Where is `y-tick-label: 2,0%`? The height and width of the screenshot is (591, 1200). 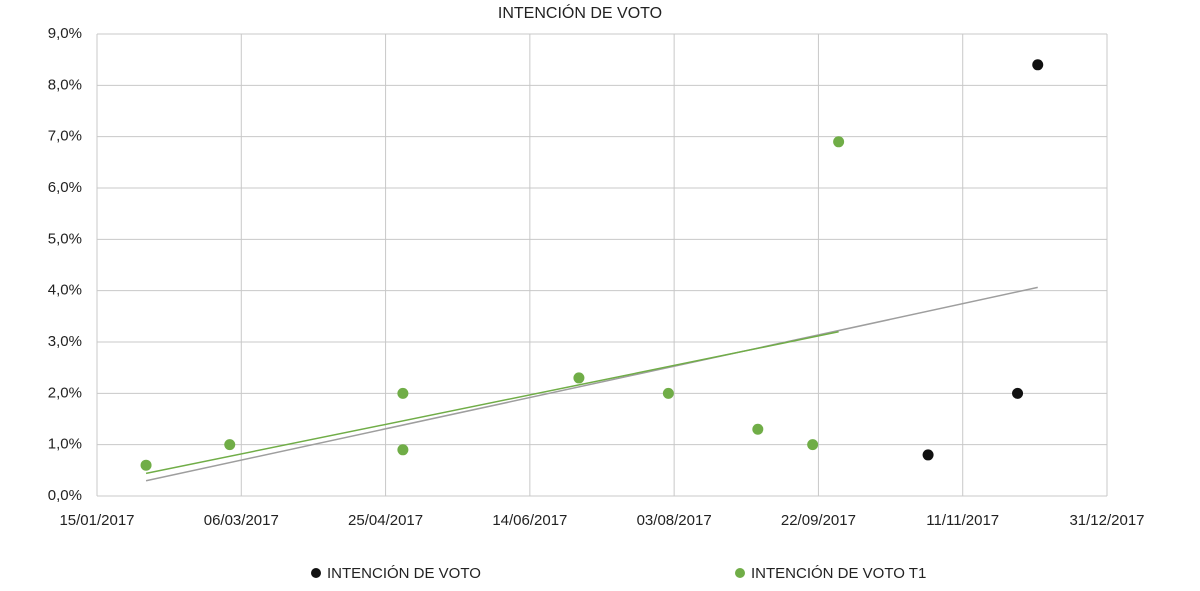
y-tick-label: 2,0% is located at coordinates (65, 392).